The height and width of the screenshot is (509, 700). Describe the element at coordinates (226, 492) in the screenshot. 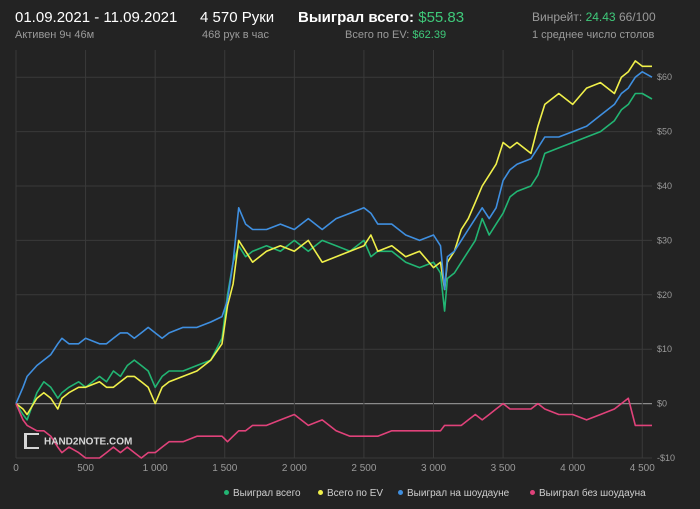

I see `legend-dot-won` at that location.